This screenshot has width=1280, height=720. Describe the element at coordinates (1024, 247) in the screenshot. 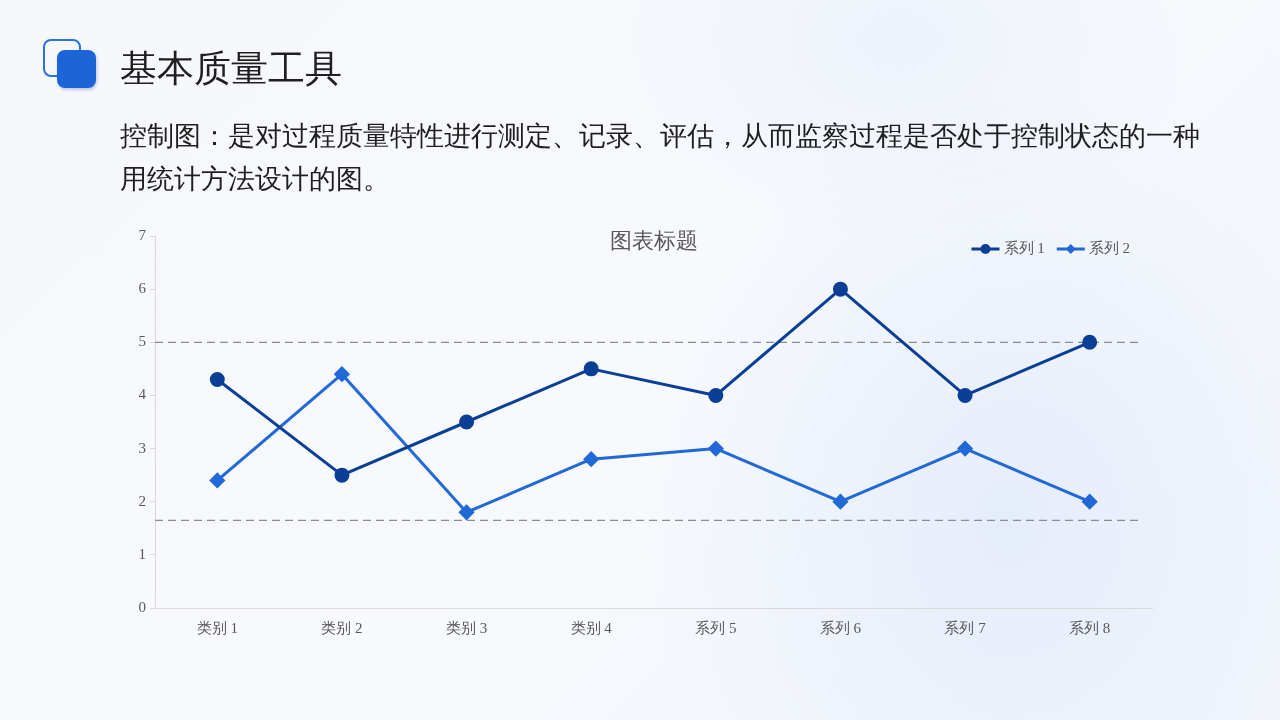

I see `legend-label: 系列 1` at that location.